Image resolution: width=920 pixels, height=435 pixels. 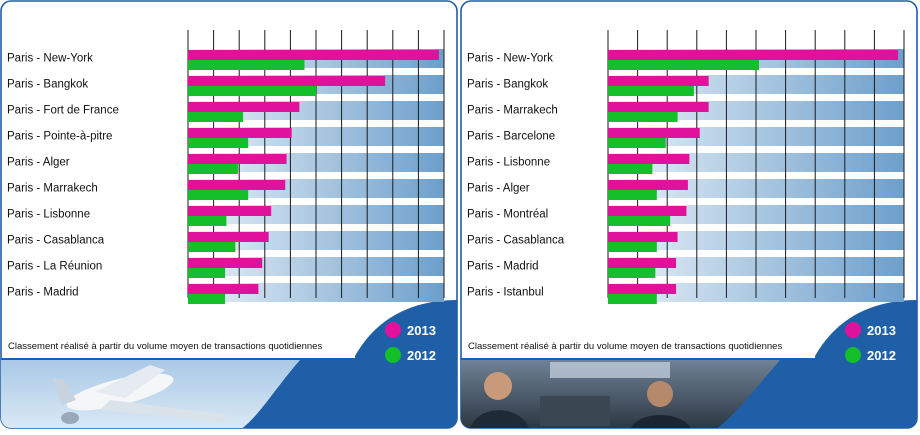 I want to click on category-label: Paris - Montréal, so click(x=507, y=215).